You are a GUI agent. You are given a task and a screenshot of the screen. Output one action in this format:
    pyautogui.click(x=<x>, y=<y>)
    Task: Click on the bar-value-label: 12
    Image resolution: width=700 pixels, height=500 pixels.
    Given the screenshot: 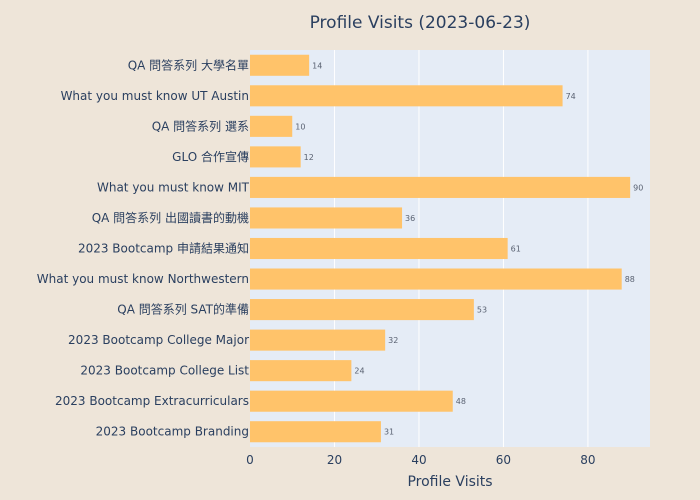 What is the action you would take?
    pyautogui.click(x=309, y=157)
    